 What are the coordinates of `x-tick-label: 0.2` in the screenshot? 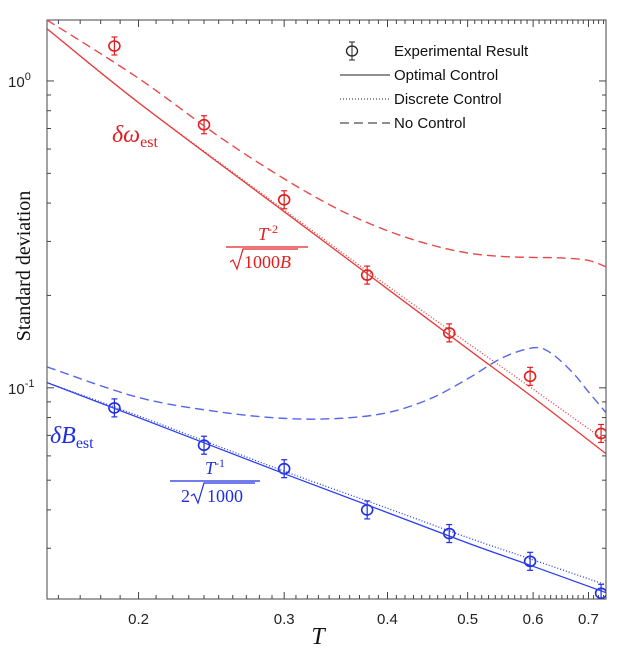 It's located at (138, 619).